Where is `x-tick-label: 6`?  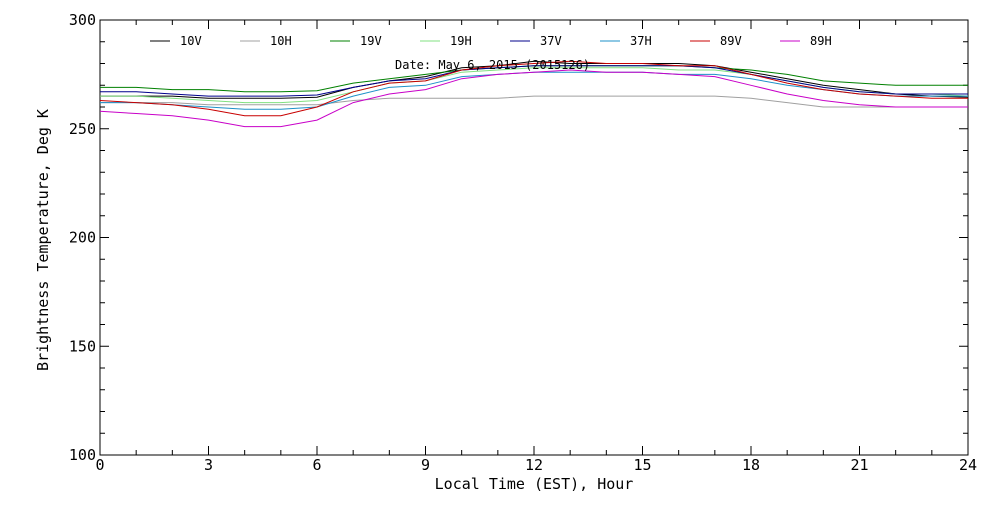 x-tick-label: 6 is located at coordinates (316, 465).